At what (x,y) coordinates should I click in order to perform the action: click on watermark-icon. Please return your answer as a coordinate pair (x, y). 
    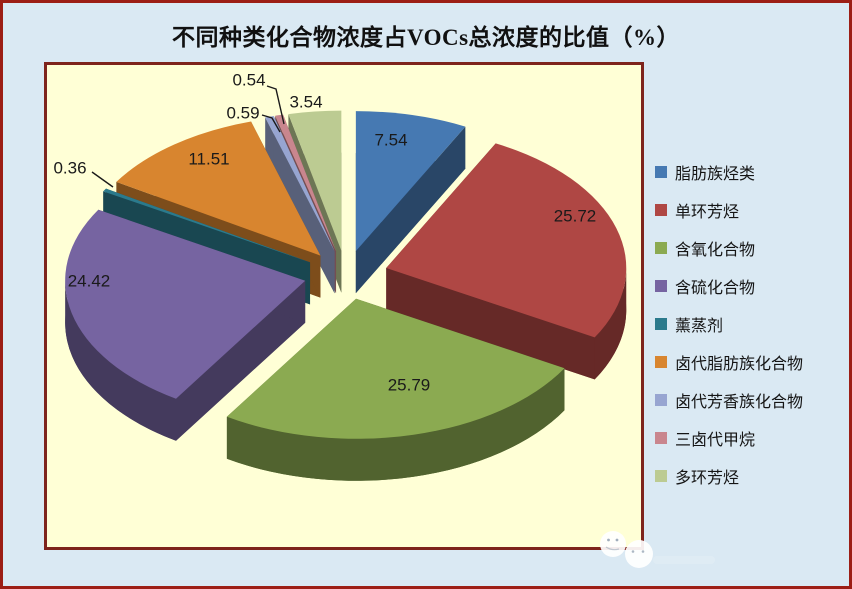
    Looking at the image, I should click on (657, 549).